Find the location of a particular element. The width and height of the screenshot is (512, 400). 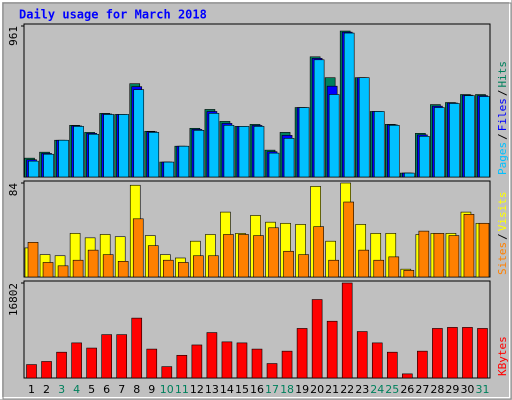

x-tick-label: 24 is located at coordinates (377, 389).